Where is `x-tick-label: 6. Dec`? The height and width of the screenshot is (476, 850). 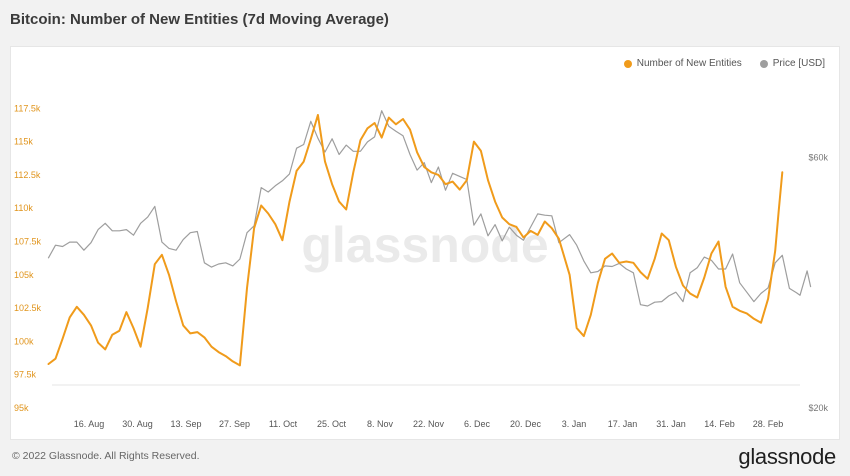
x-tick-label: 6. Dec is located at coordinates (477, 424).